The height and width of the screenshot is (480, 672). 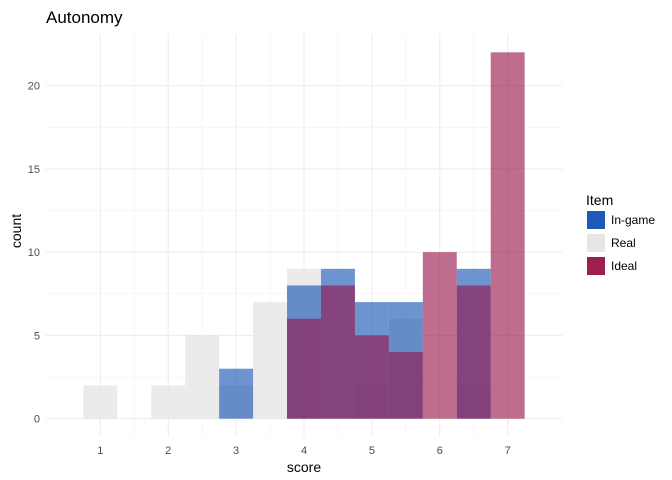 I want to click on legend: Item In-game Real Ideal, so click(x=620, y=234).